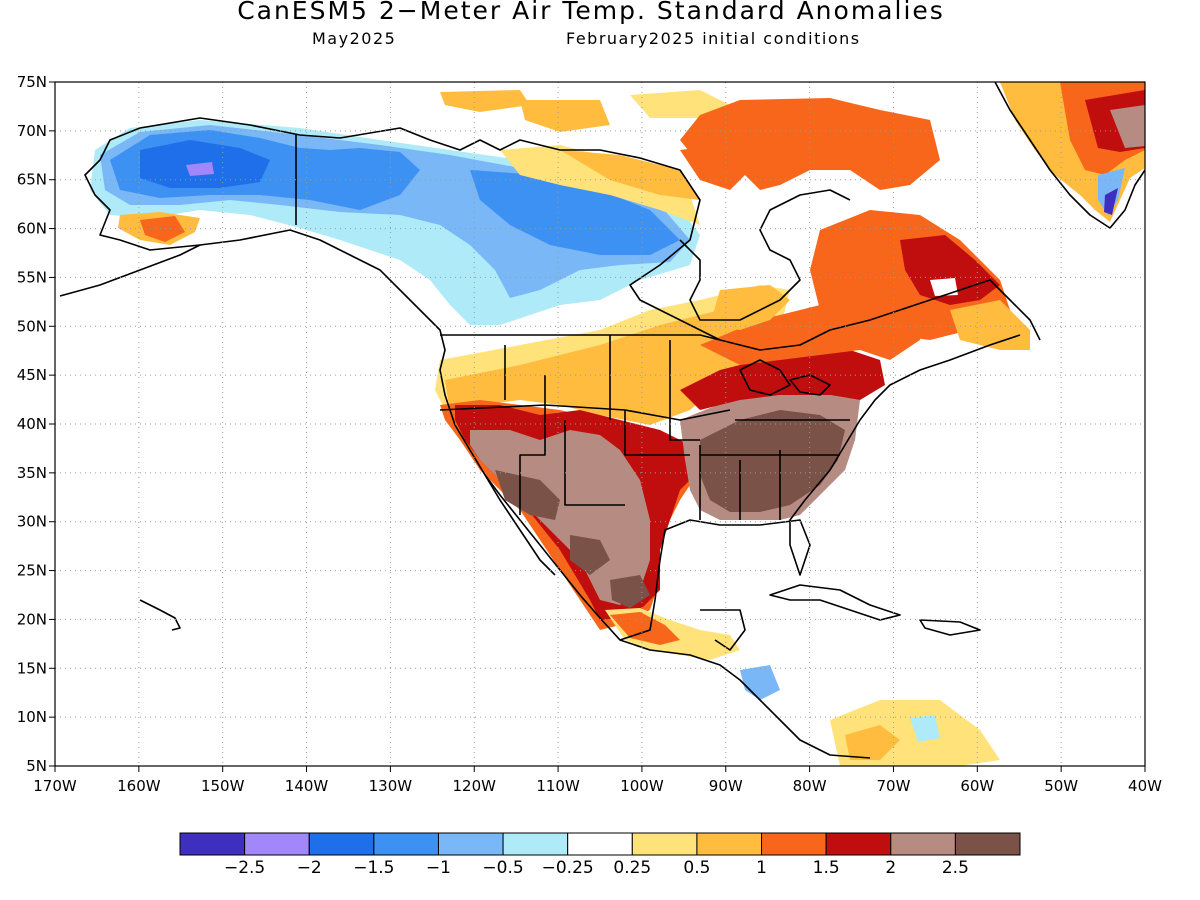 This screenshot has width=1200, height=900. I want to click on lon-tick-label: 110W, so click(558, 786).